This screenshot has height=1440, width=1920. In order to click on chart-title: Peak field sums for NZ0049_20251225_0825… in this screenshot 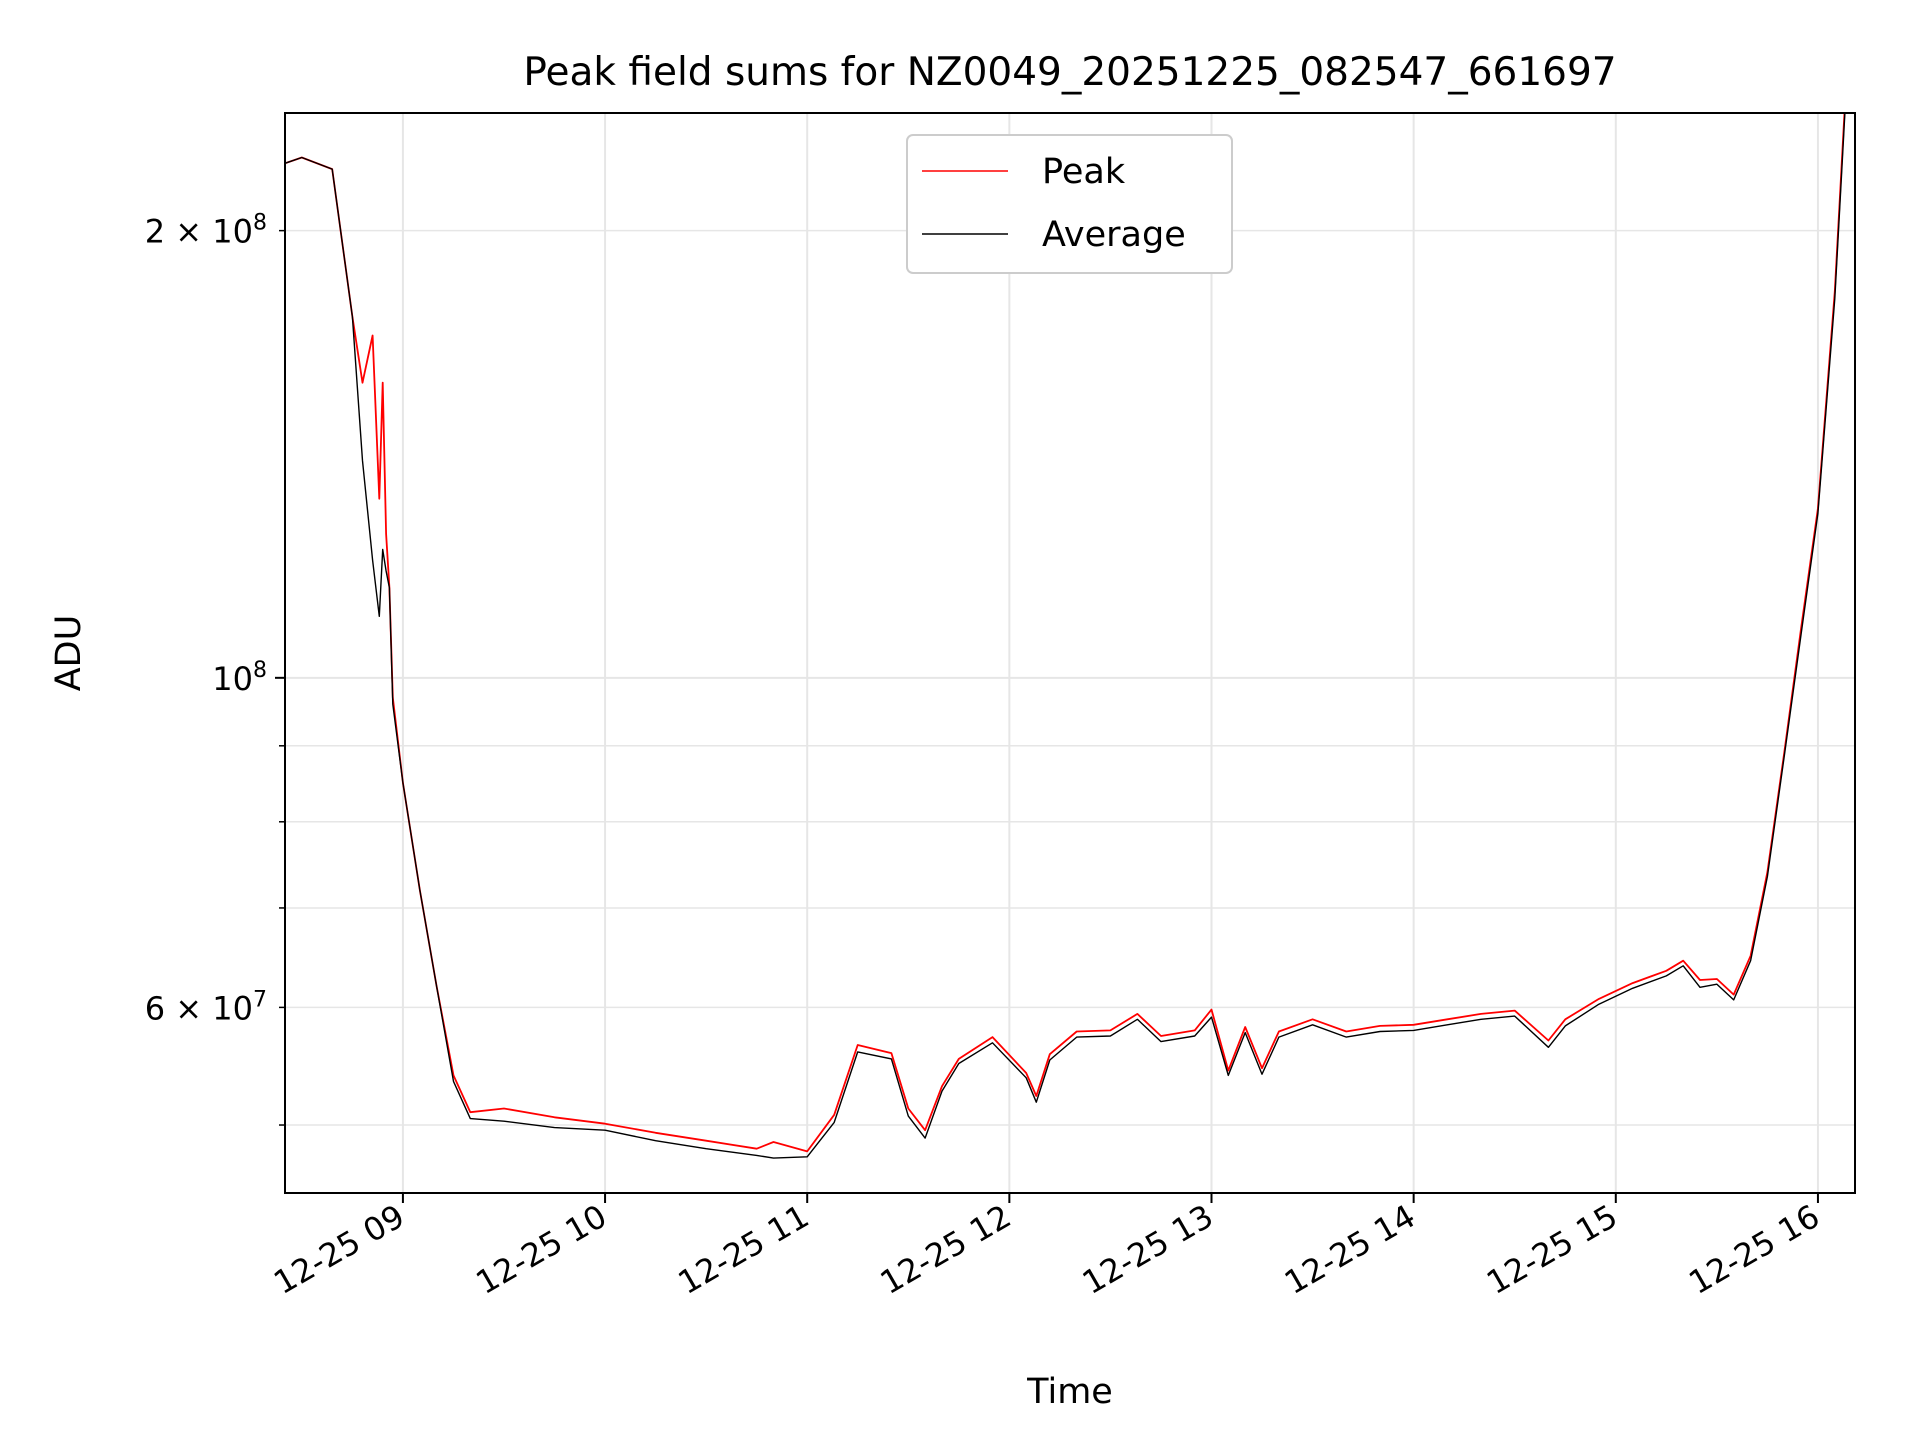, I will do `click(1069, 72)`.